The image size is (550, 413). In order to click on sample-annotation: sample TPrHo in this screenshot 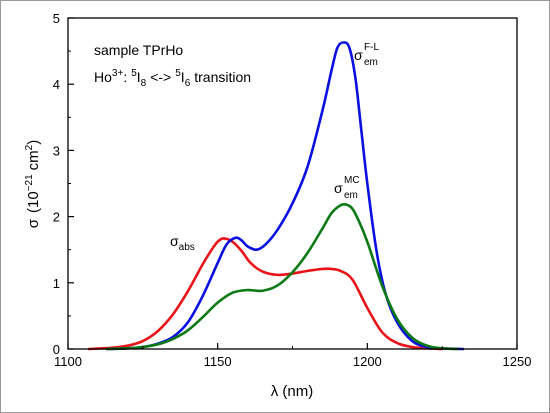, I will do `click(138, 50)`.